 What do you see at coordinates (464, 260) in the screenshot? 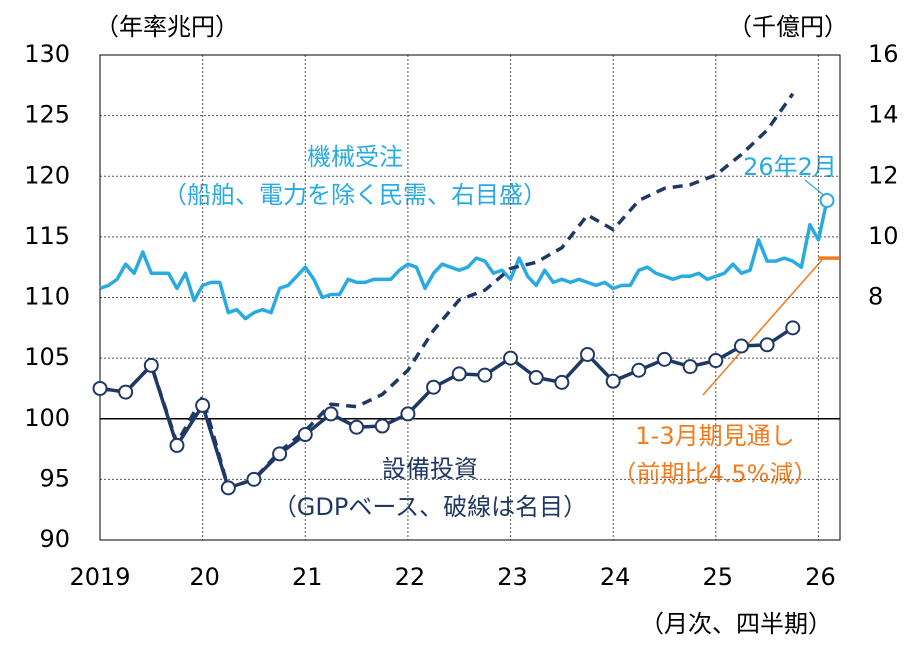
I see `series-line` at bounding box center [464, 260].